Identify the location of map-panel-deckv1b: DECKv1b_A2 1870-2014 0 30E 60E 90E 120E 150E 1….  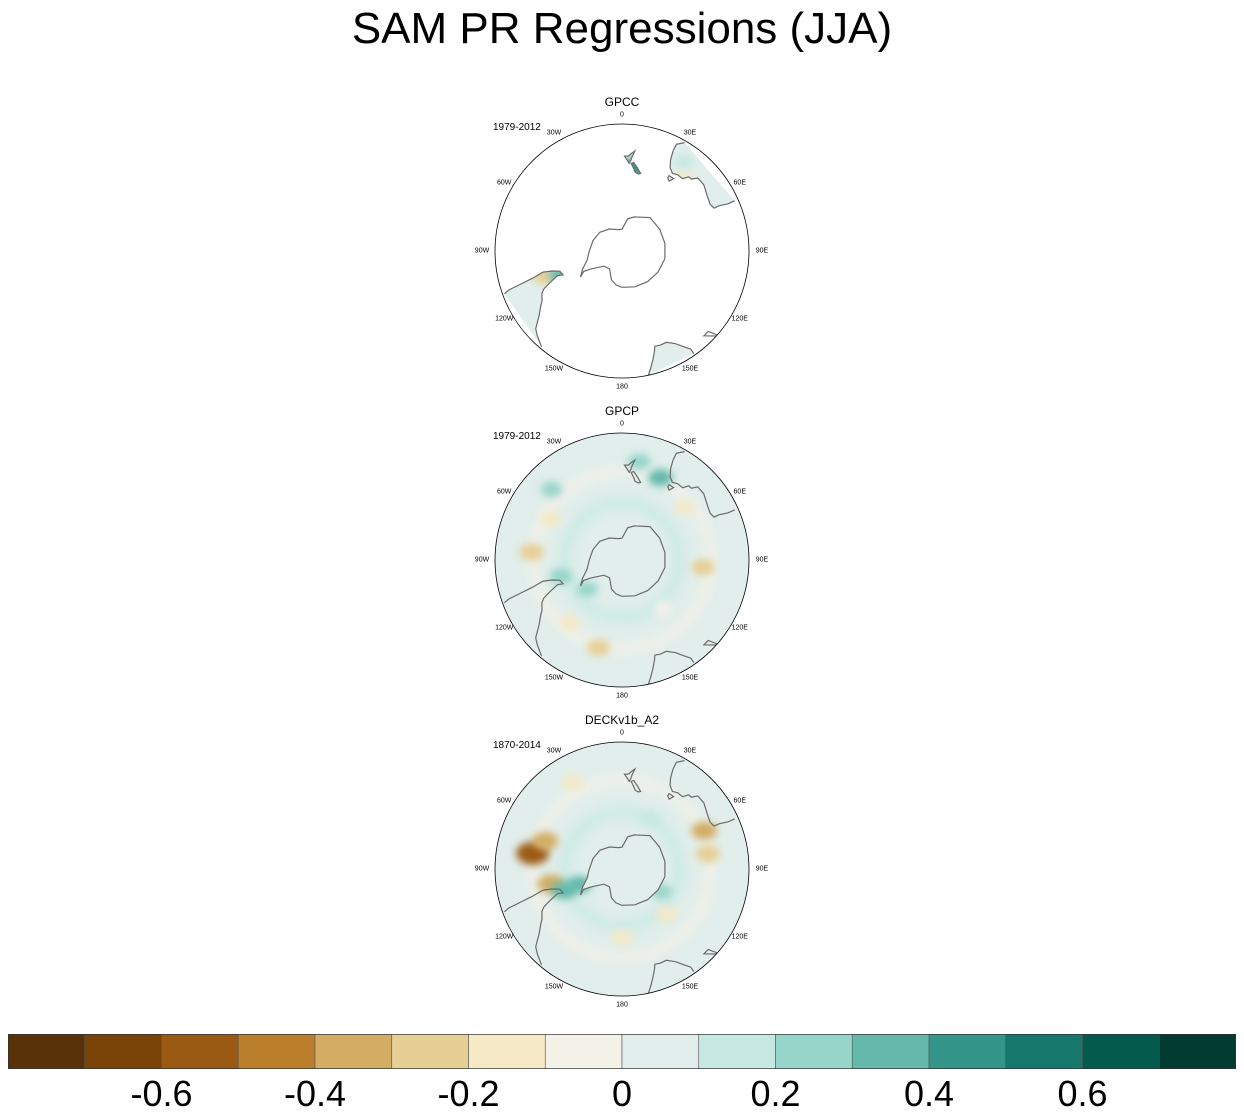
(622, 866).